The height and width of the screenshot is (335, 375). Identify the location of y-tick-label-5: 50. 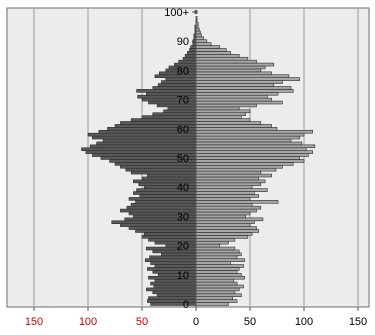
(183, 159).